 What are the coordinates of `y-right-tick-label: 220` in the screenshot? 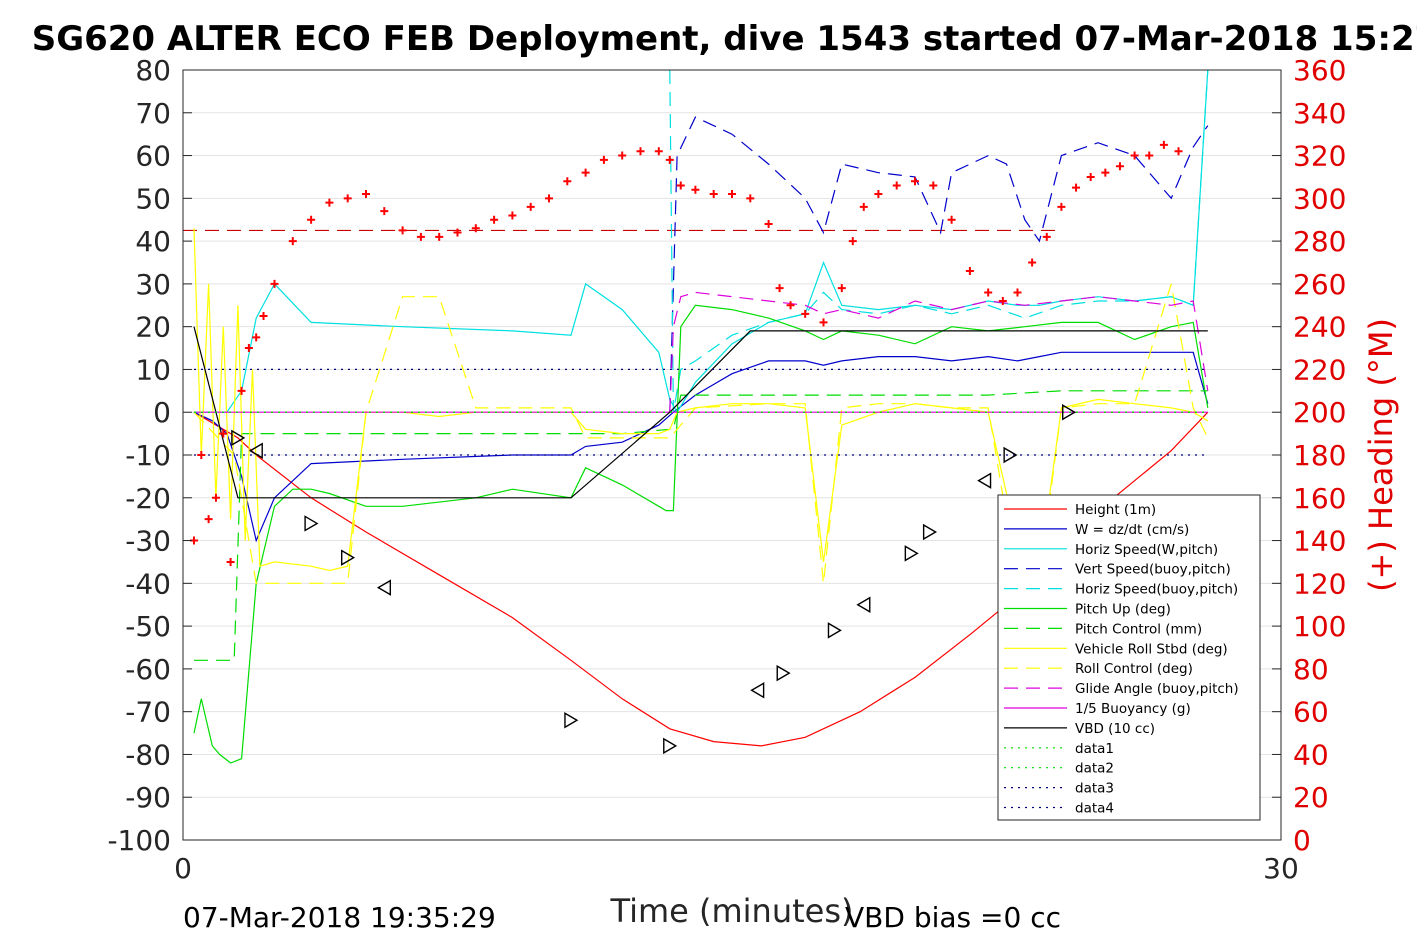 It's located at (1319, 369).